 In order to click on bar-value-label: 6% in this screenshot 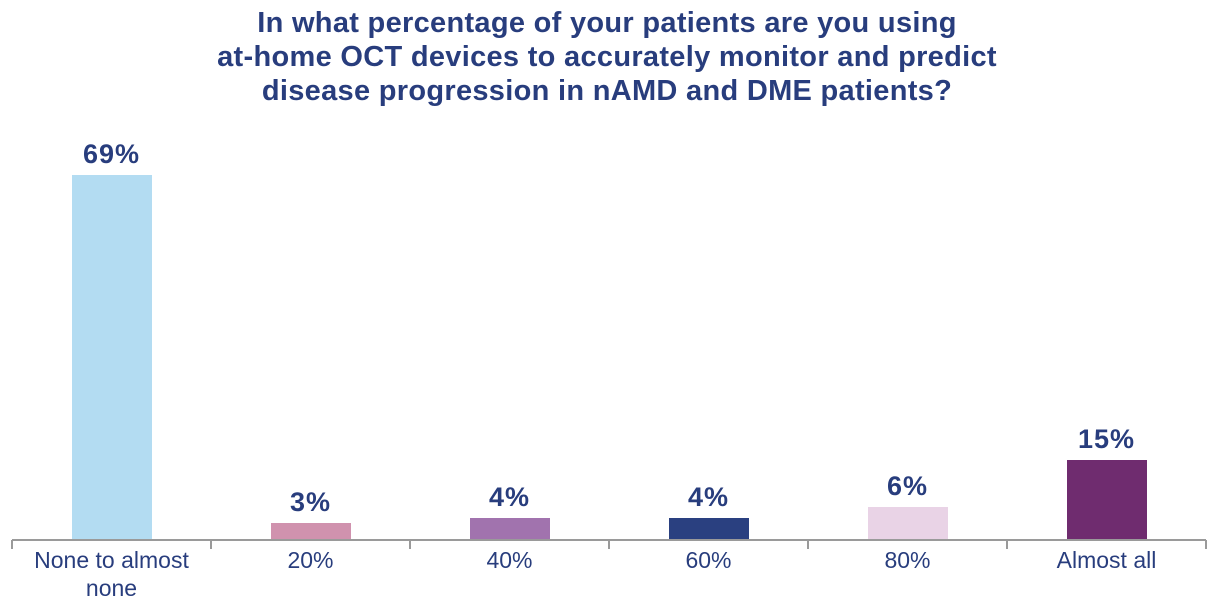, I will do `click(907, 486)`.